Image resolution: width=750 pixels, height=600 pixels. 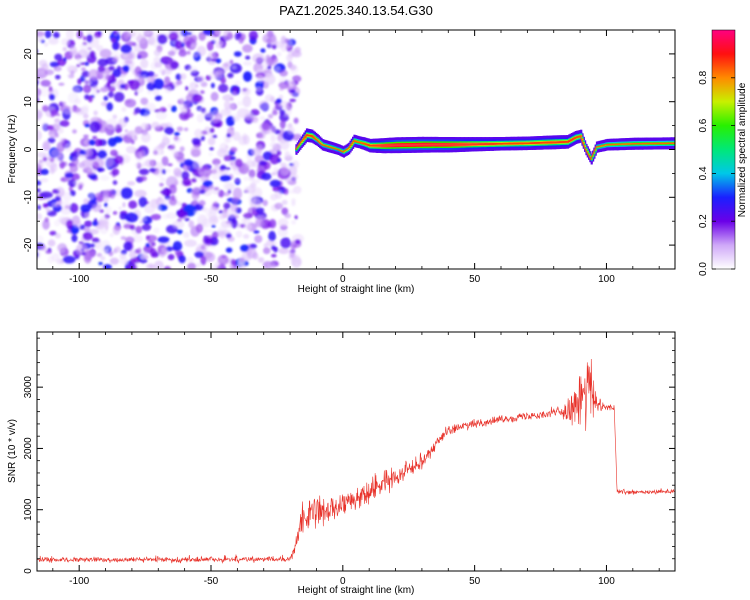 What do you see at coordinates (723, 149) in the screenshot?
I see `colorbar-frame` at bounding box center [723, 149].